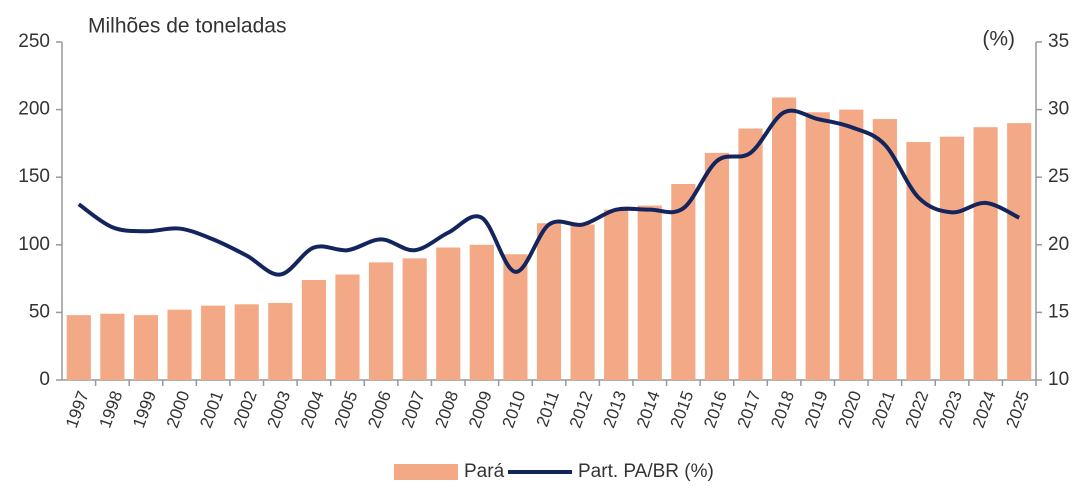 This screenshot has width=1086, height=494. What do you see at coordinates (446, 409) in the screenshot?
I see `x-tick-label: 2008` at bounding box center [446, 409].